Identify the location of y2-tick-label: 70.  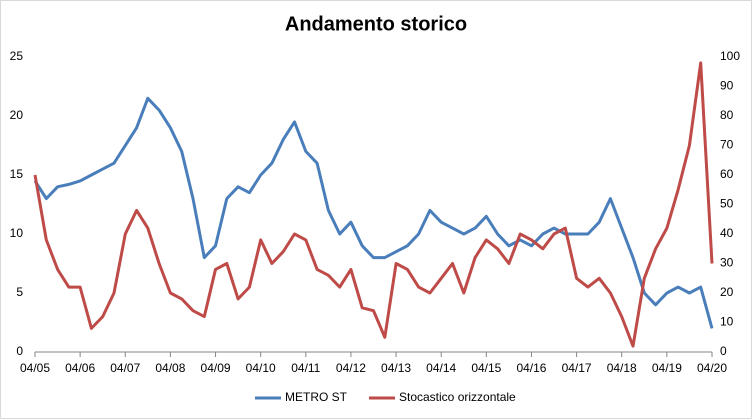
(727, 145).